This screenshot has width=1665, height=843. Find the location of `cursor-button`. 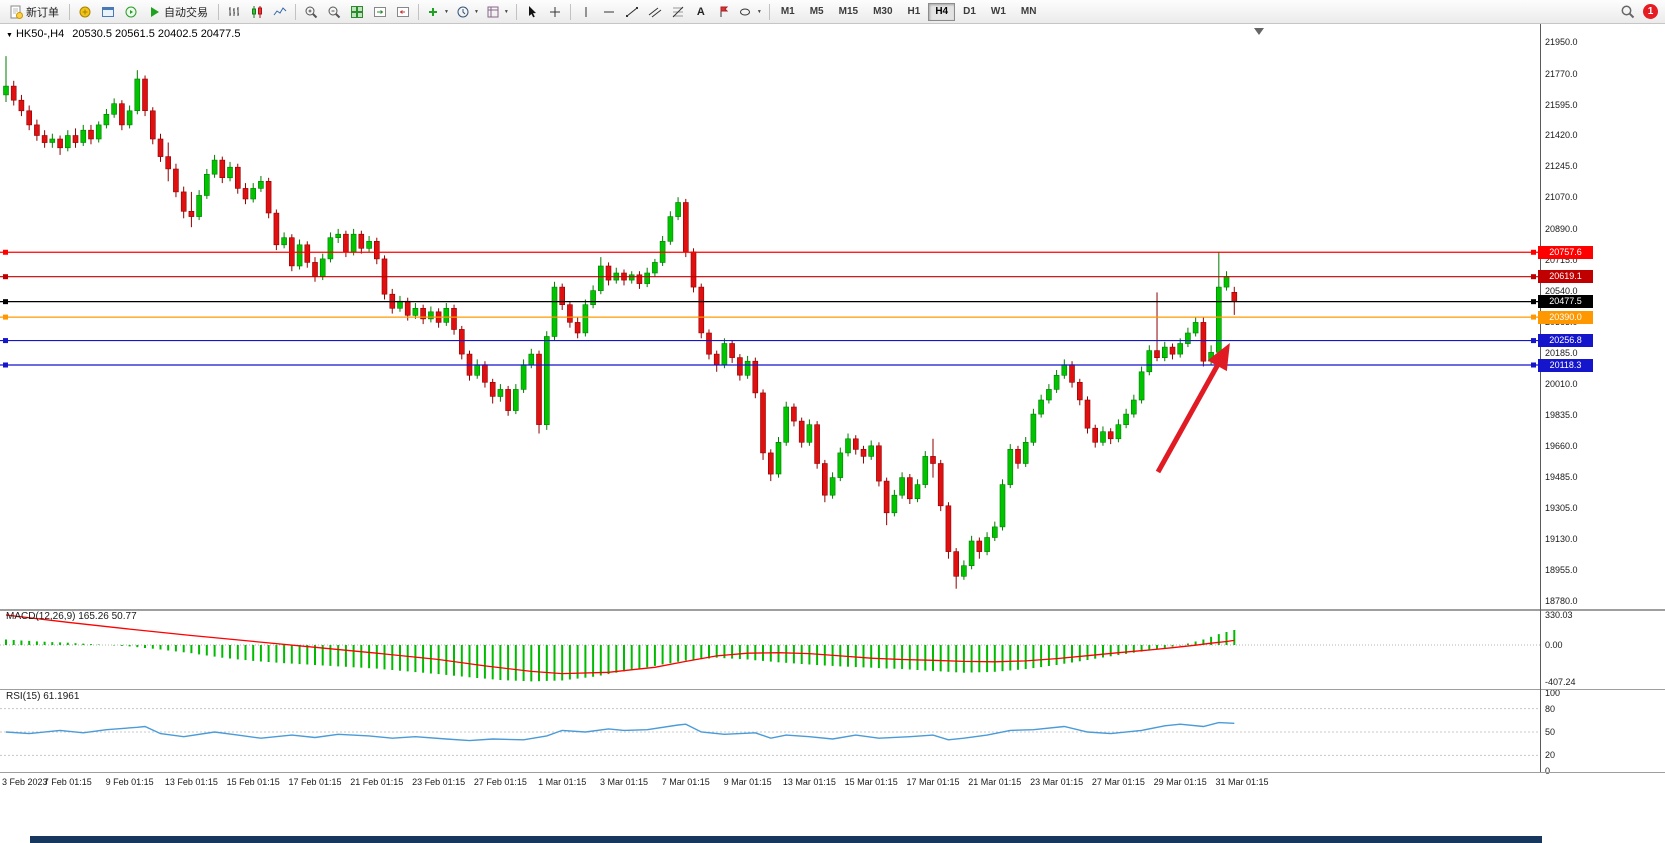

cursor-button is located at coordinates (532, 12).